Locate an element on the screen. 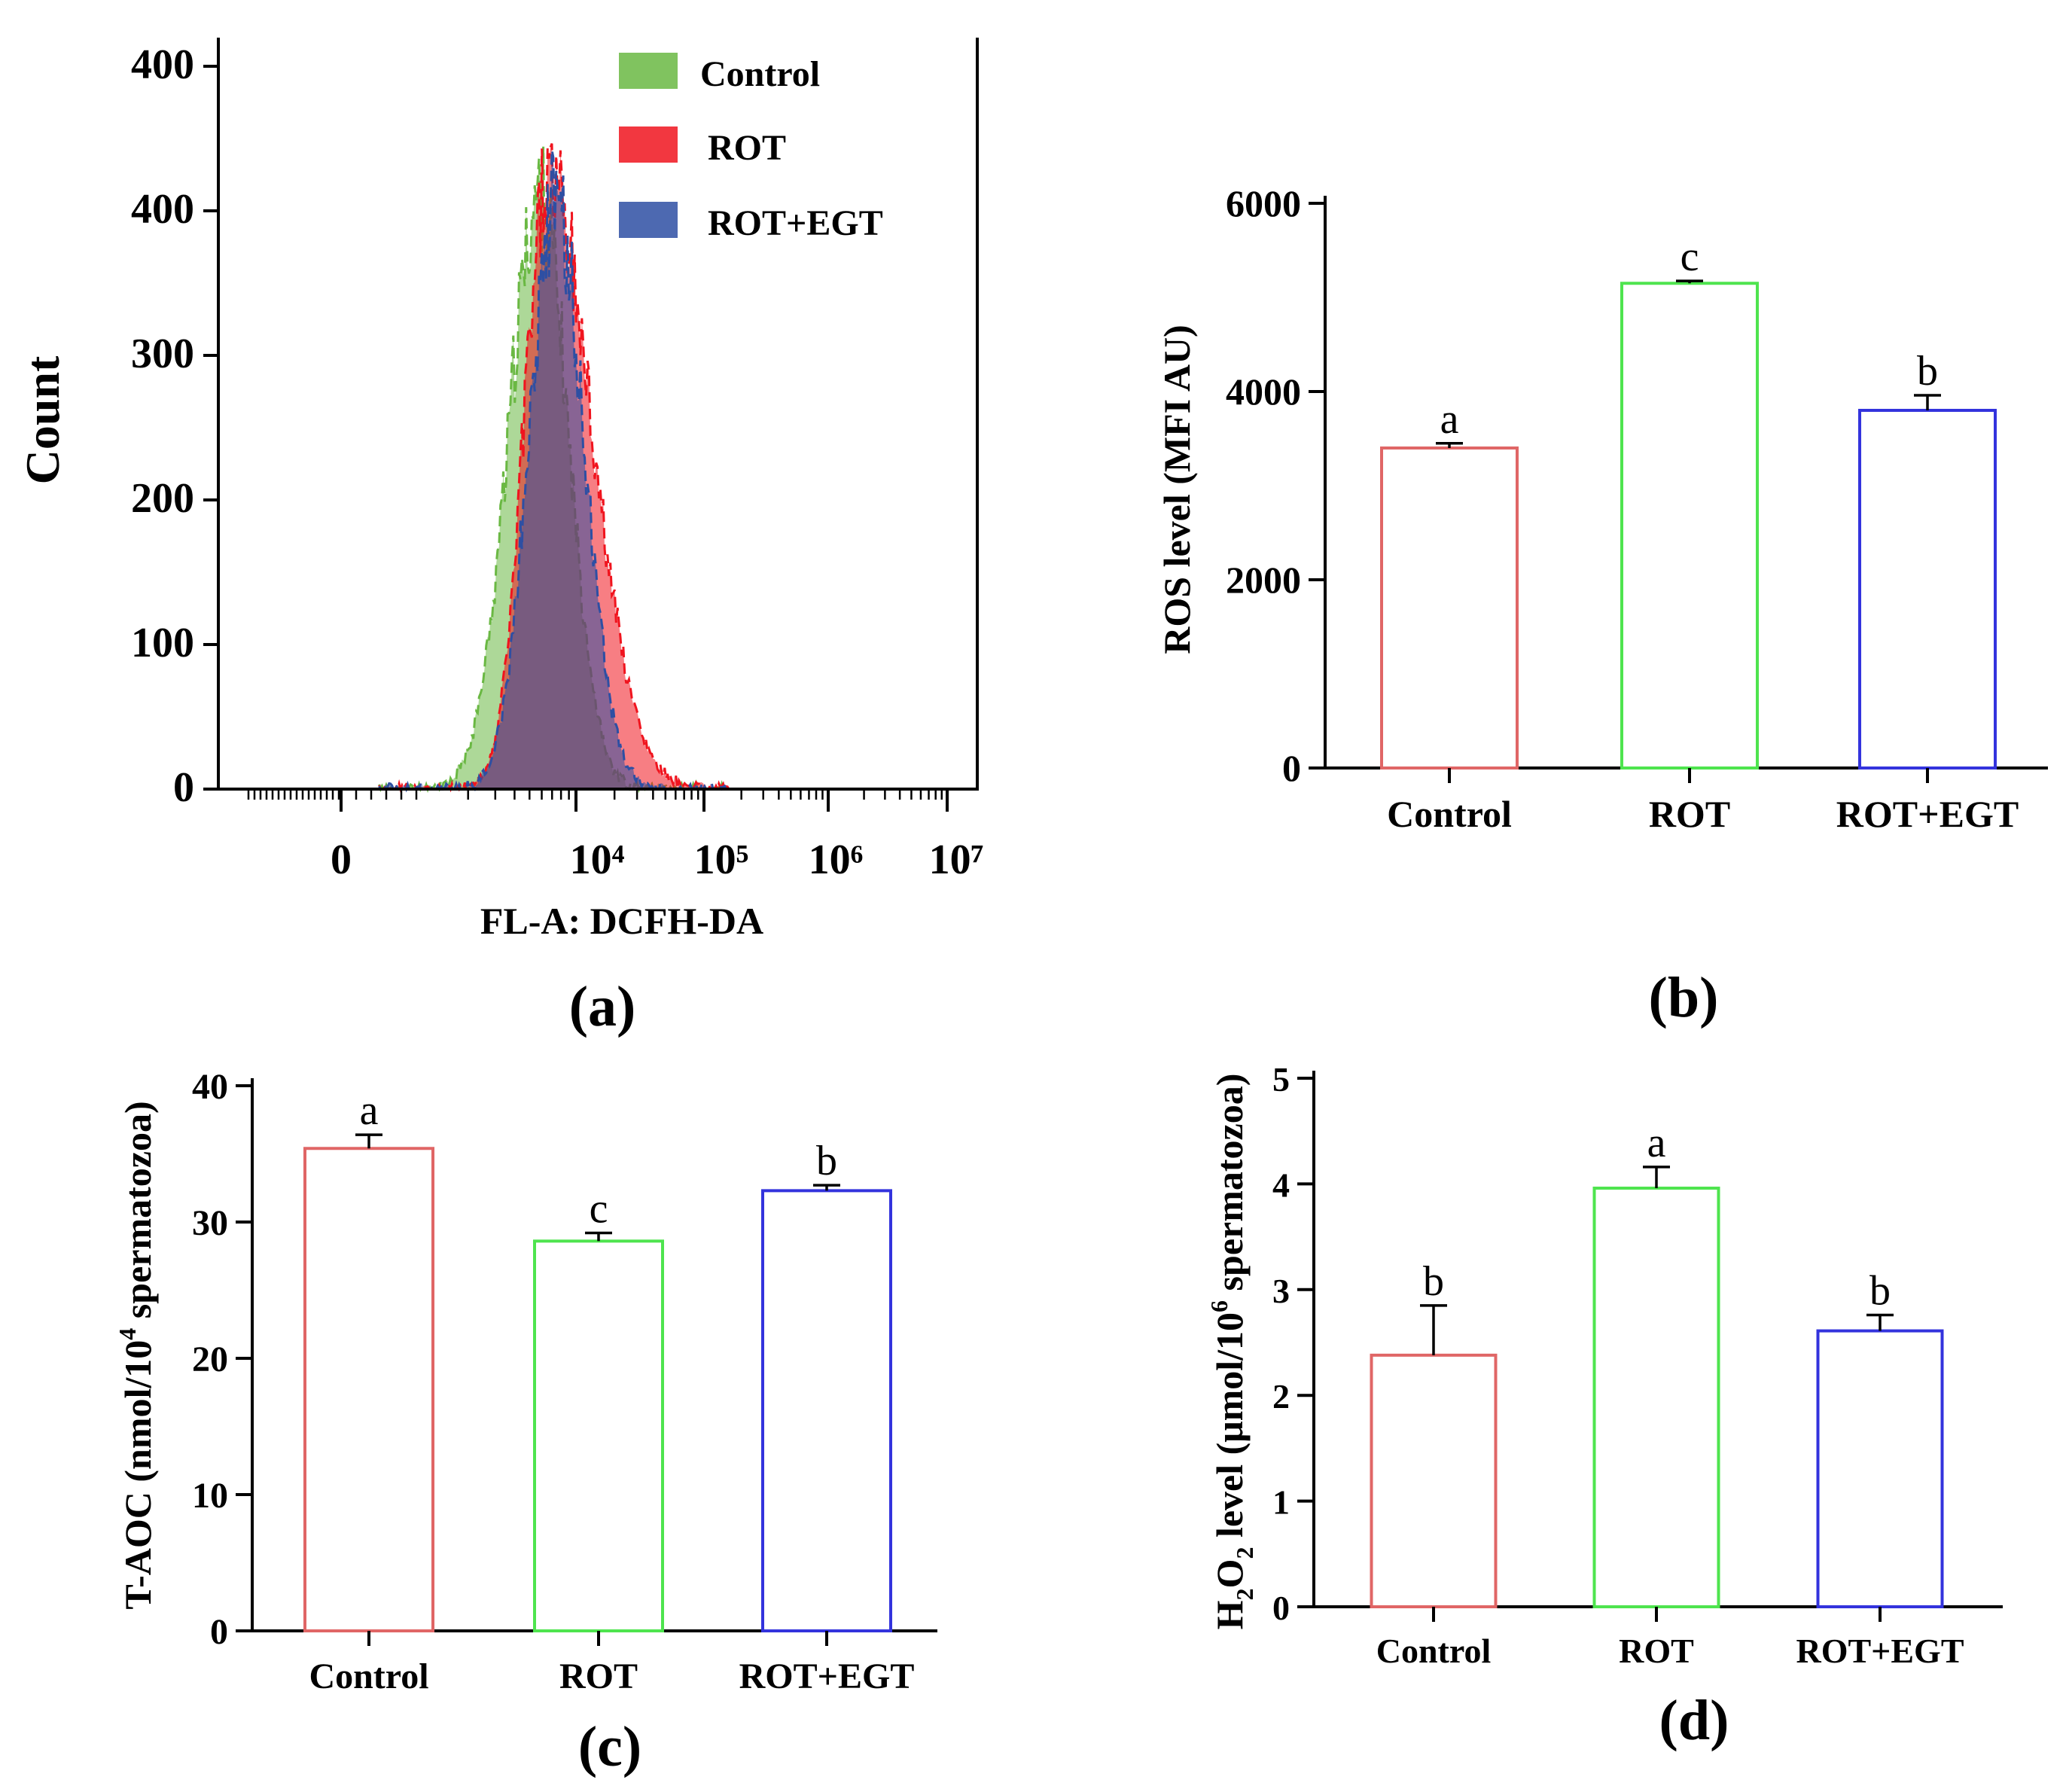 This screenshot has width=2066, height=1792. panel-a-legend: Control ROT ROT+EGT is located at coordinates (751, 148).